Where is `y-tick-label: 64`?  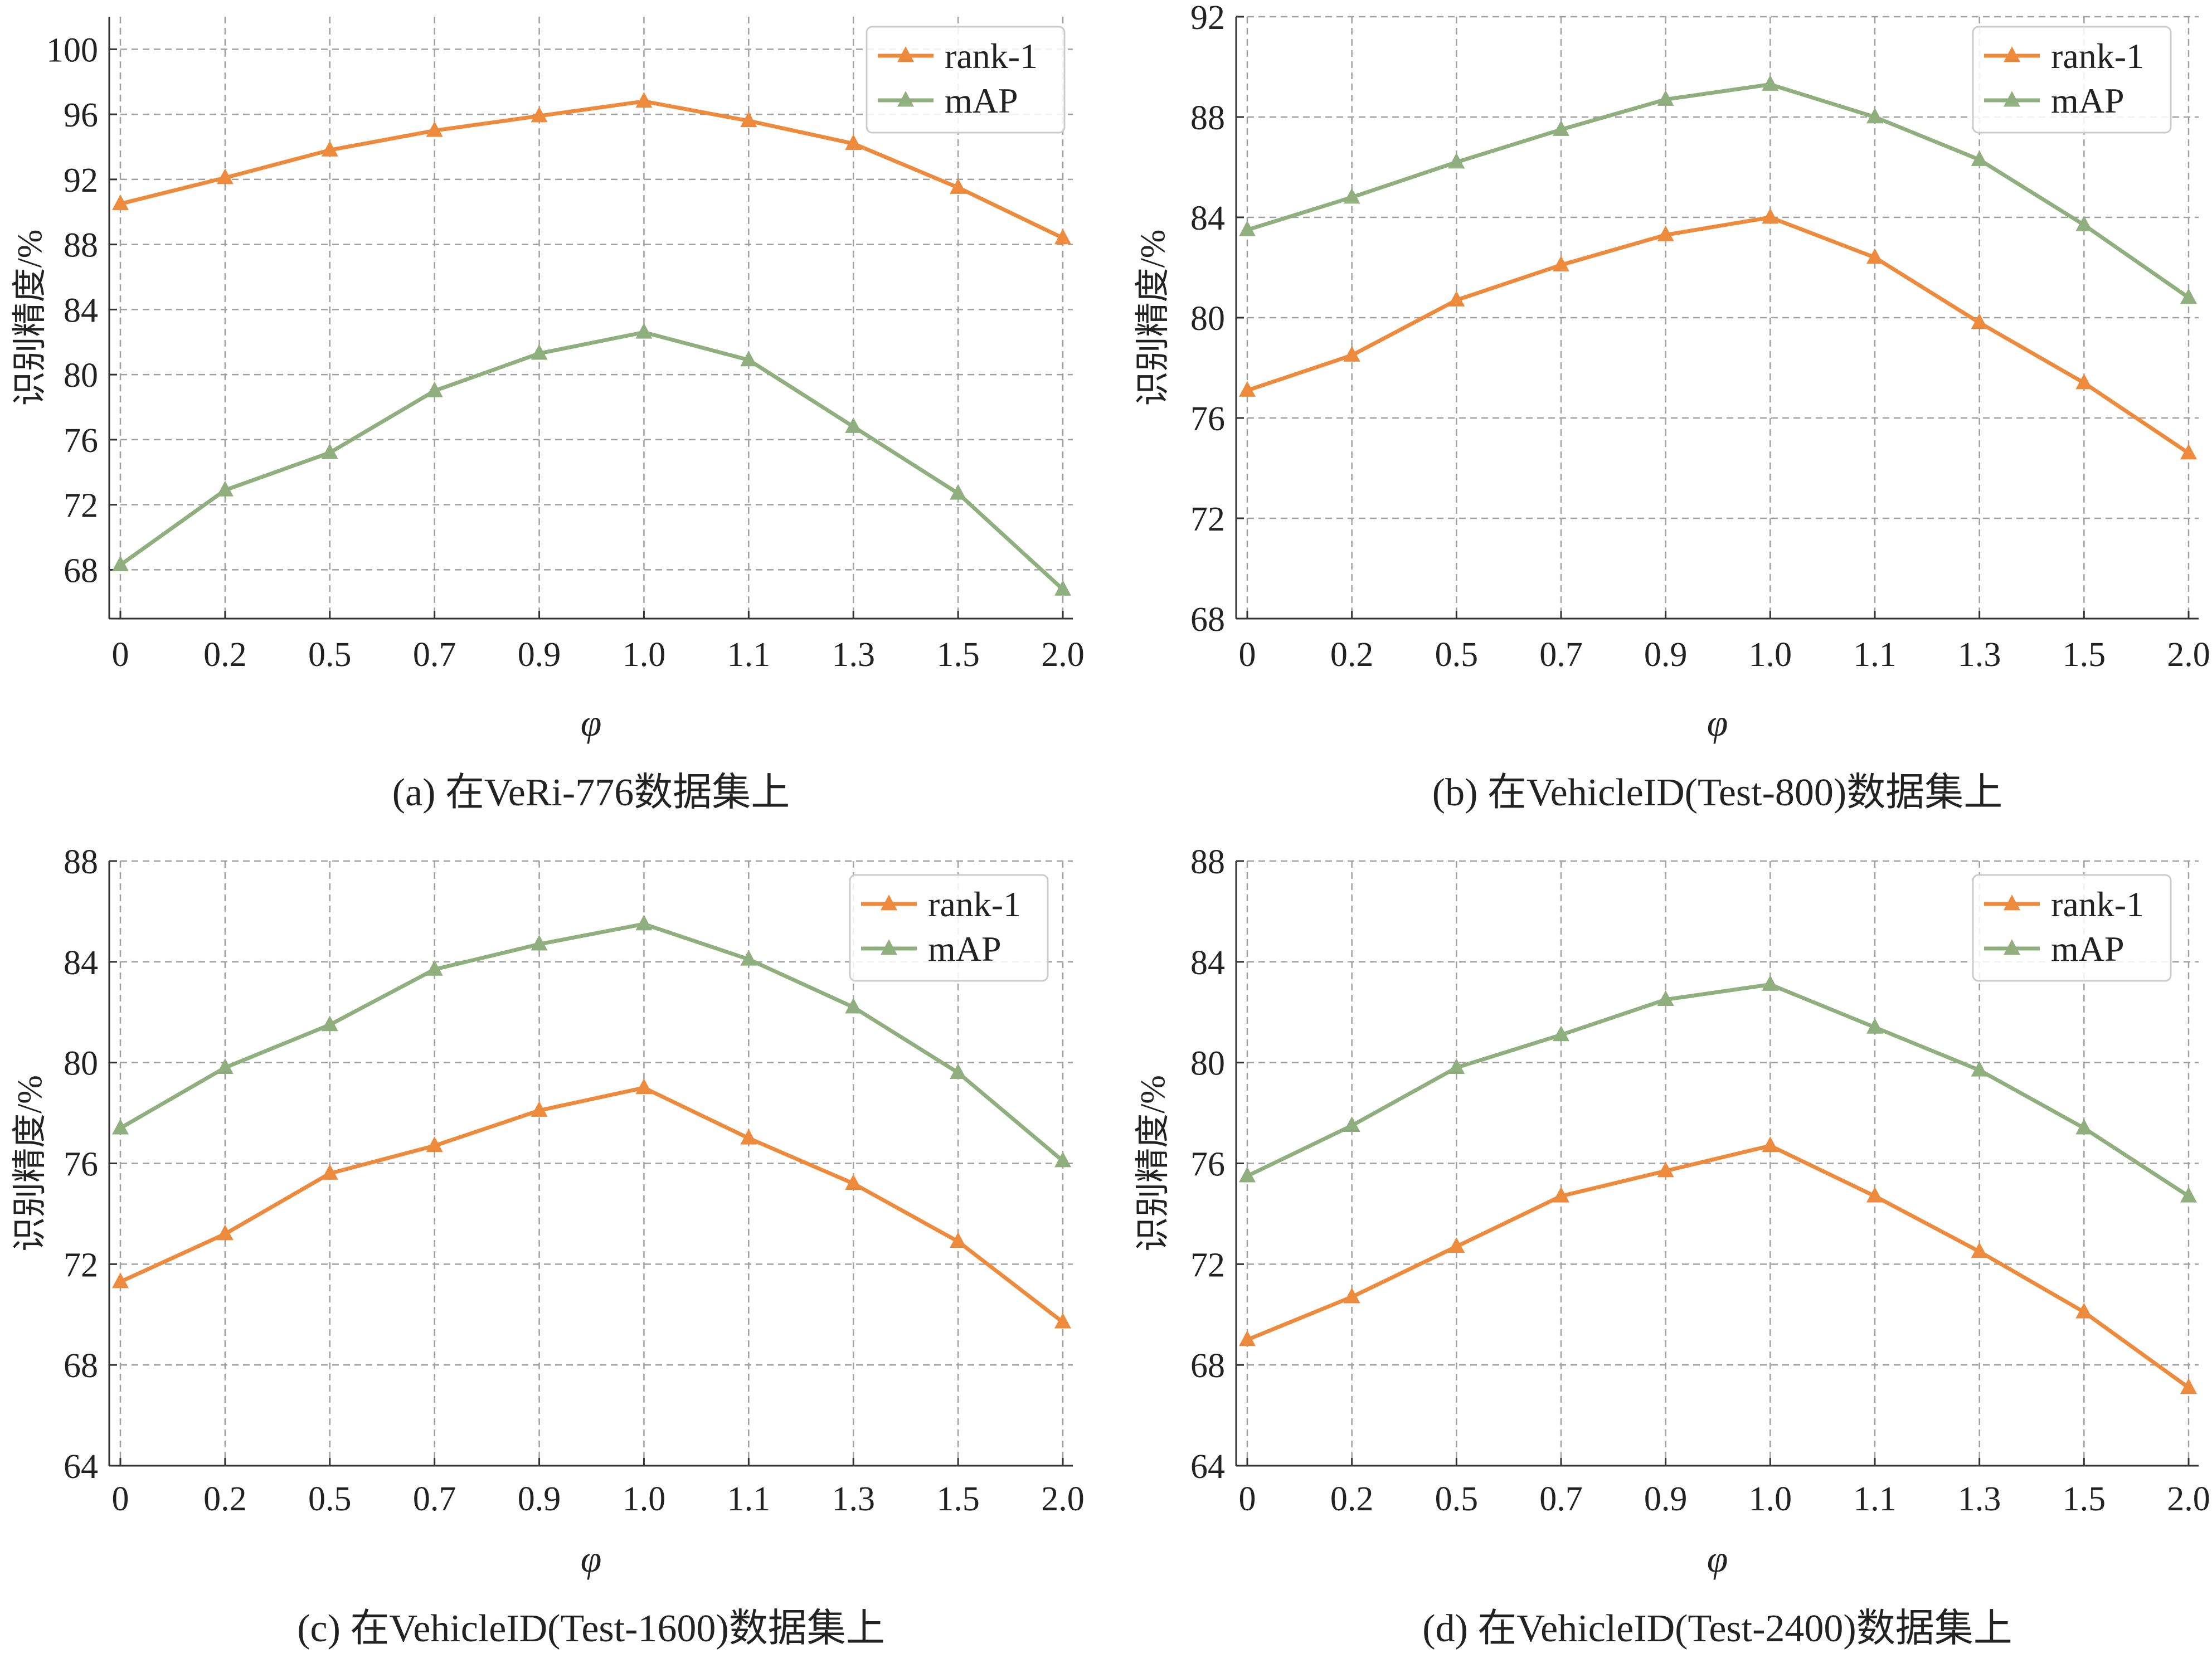
y-tick-label: 64 is located at coordinates (1207, 1467).